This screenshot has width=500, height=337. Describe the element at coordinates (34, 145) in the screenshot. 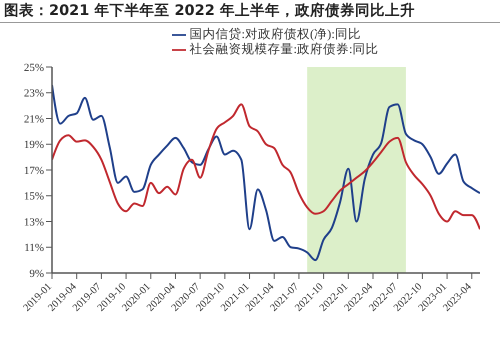

I see `y-tick-label: 19%` at that location.